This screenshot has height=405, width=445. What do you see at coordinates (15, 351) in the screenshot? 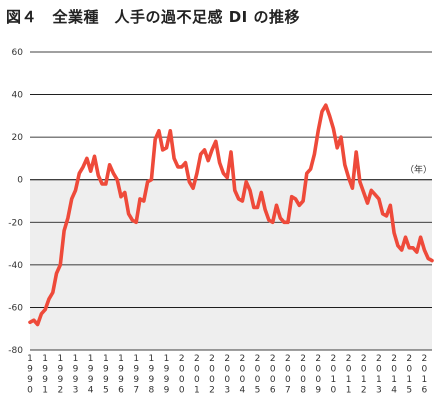
I see `y-tick-label: -80` at bounding box center [15, 351].